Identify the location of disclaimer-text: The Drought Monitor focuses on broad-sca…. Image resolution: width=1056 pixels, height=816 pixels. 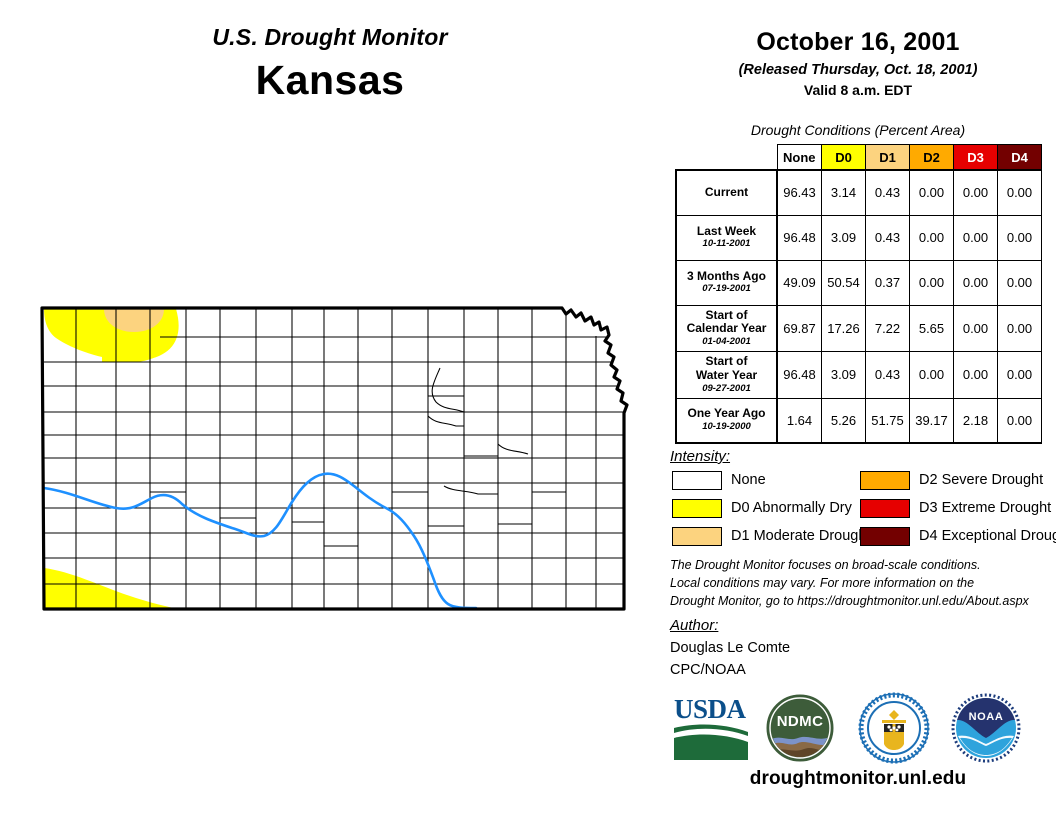
(860, 583).